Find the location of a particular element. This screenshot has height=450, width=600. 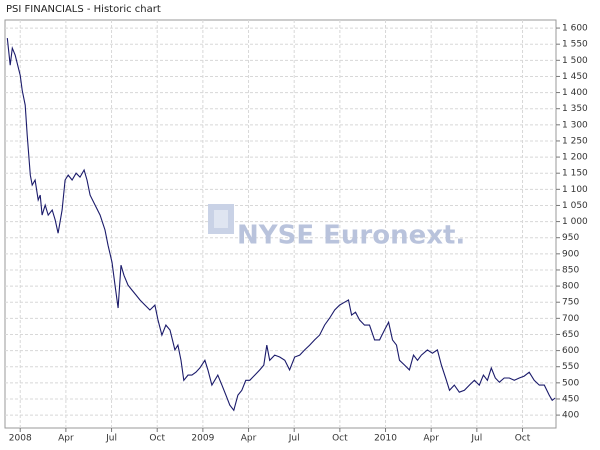

logo is located at coordinates (221, 219).